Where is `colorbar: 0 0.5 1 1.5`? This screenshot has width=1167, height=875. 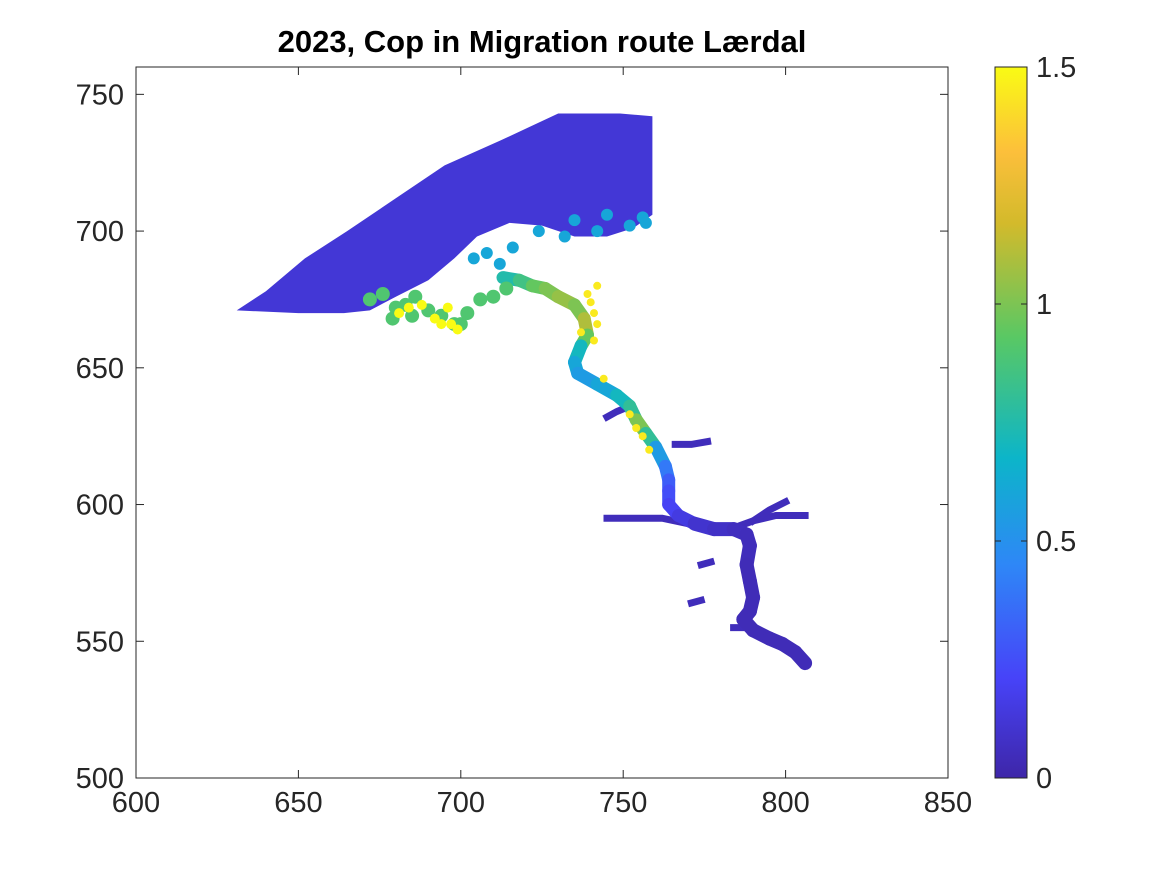 colorbar: 0 0.5 1 1.5 is located at coordinates (1035, 423).